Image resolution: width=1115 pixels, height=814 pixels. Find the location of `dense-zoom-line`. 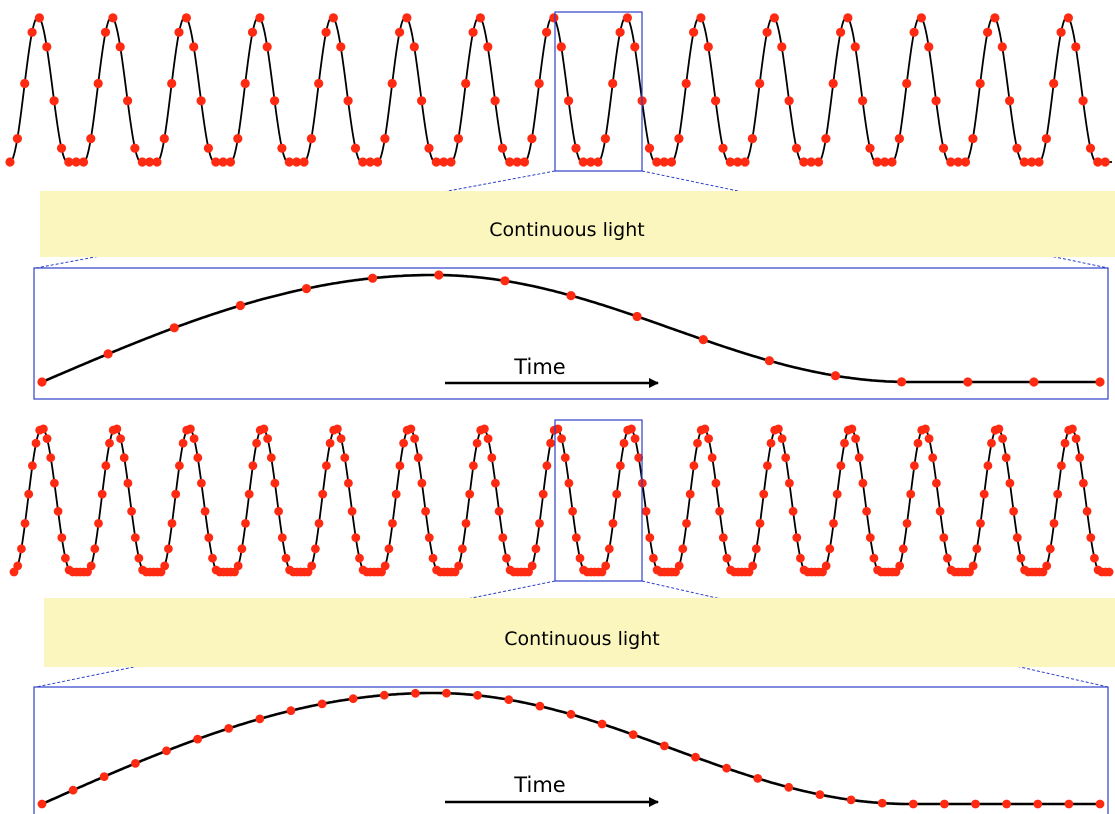

dense-zoom-line is located at coordinates (570, 748).